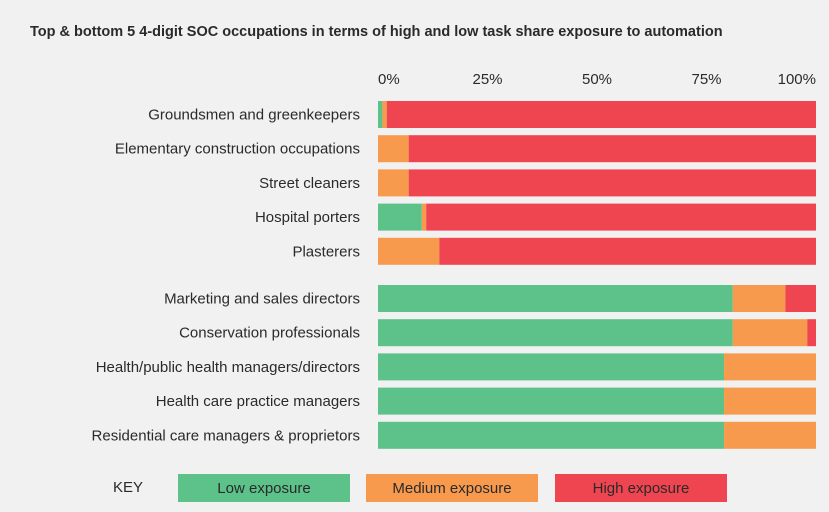 This screenshot has height=512, width=829. Describe the element at coordinates (309, 183) in the screenshot. I see `category-label: Street cleaners` at that location.